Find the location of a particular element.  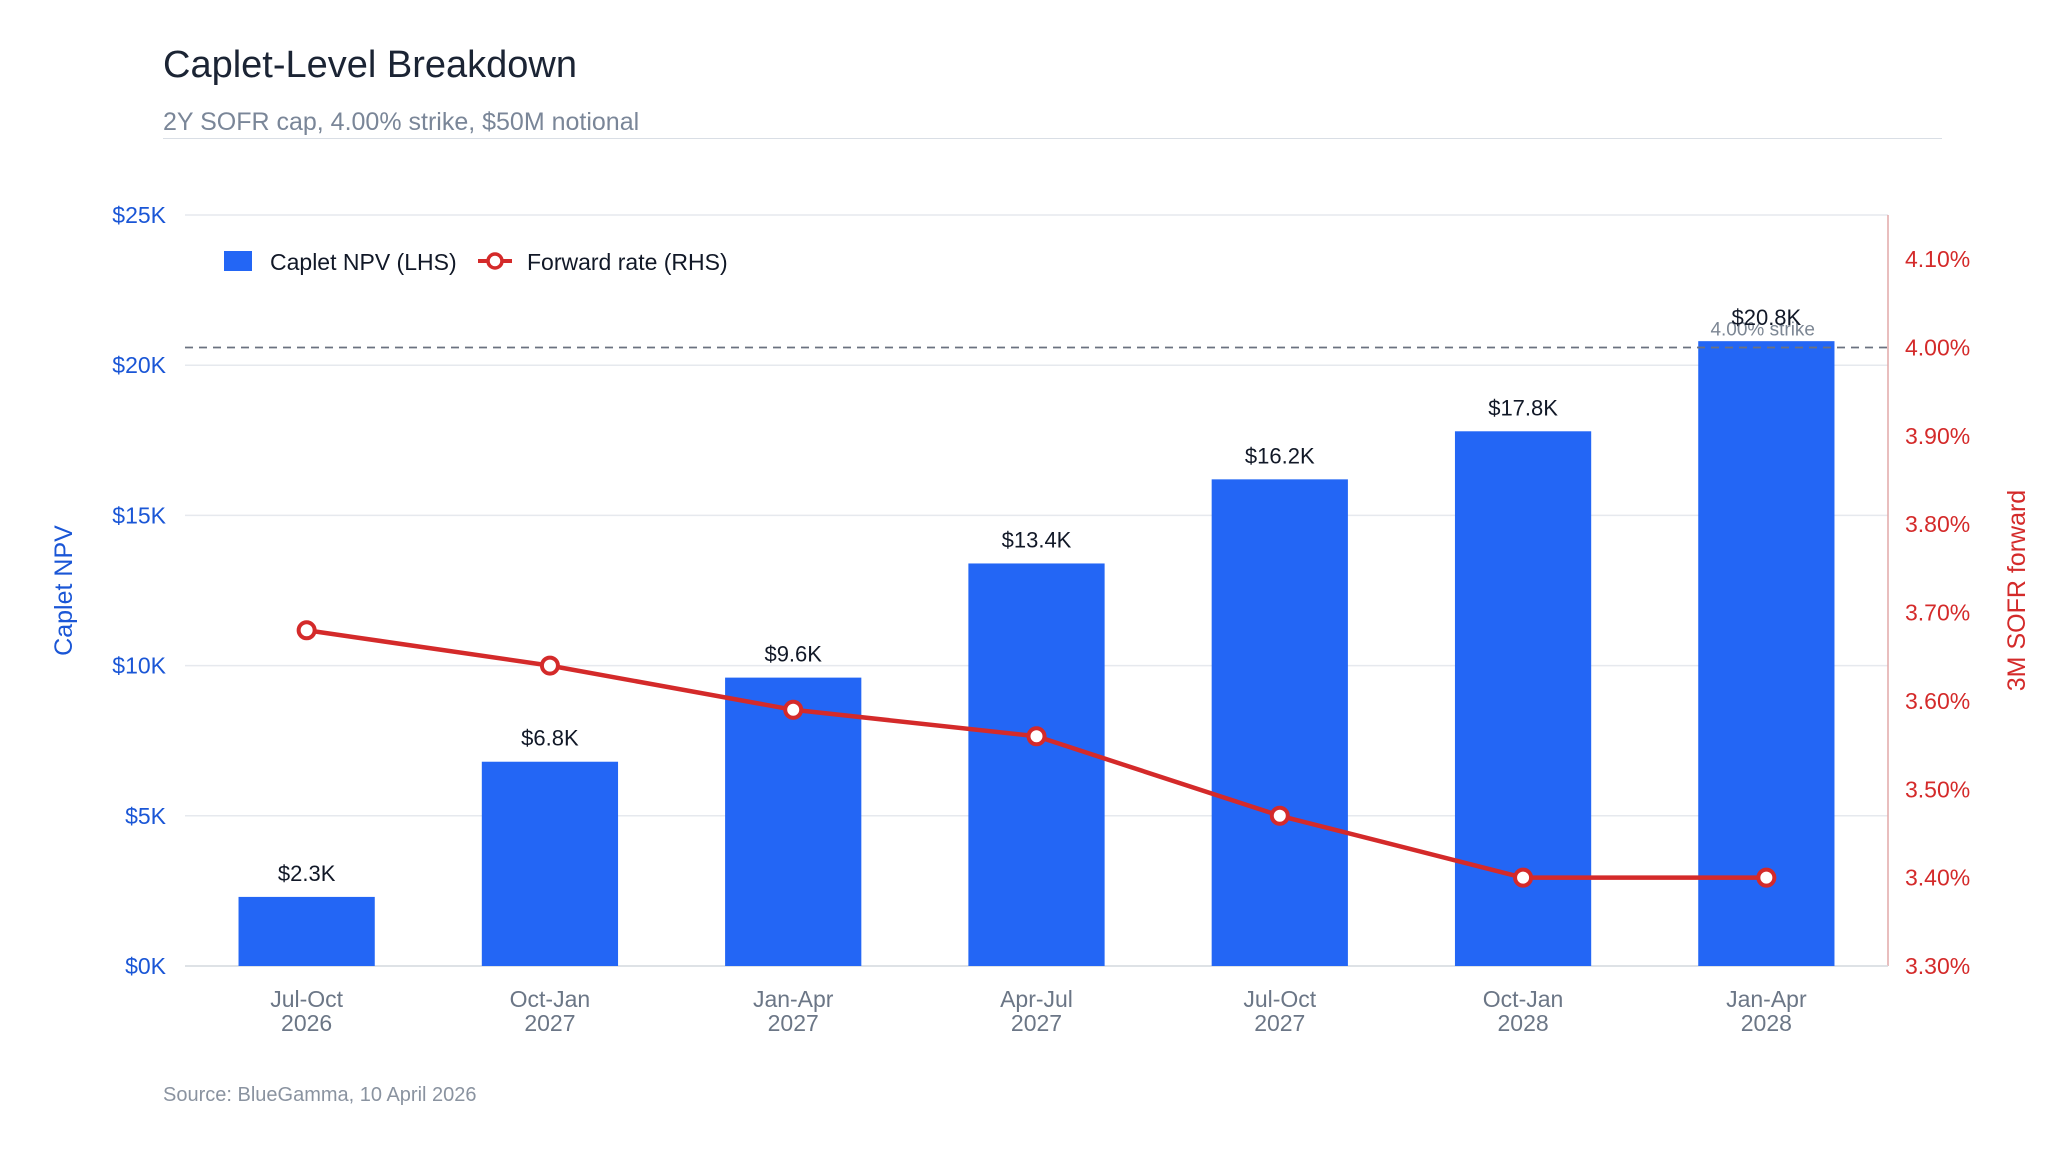

right-tick-label: 3.80% is located at coordinates (1937, 524).